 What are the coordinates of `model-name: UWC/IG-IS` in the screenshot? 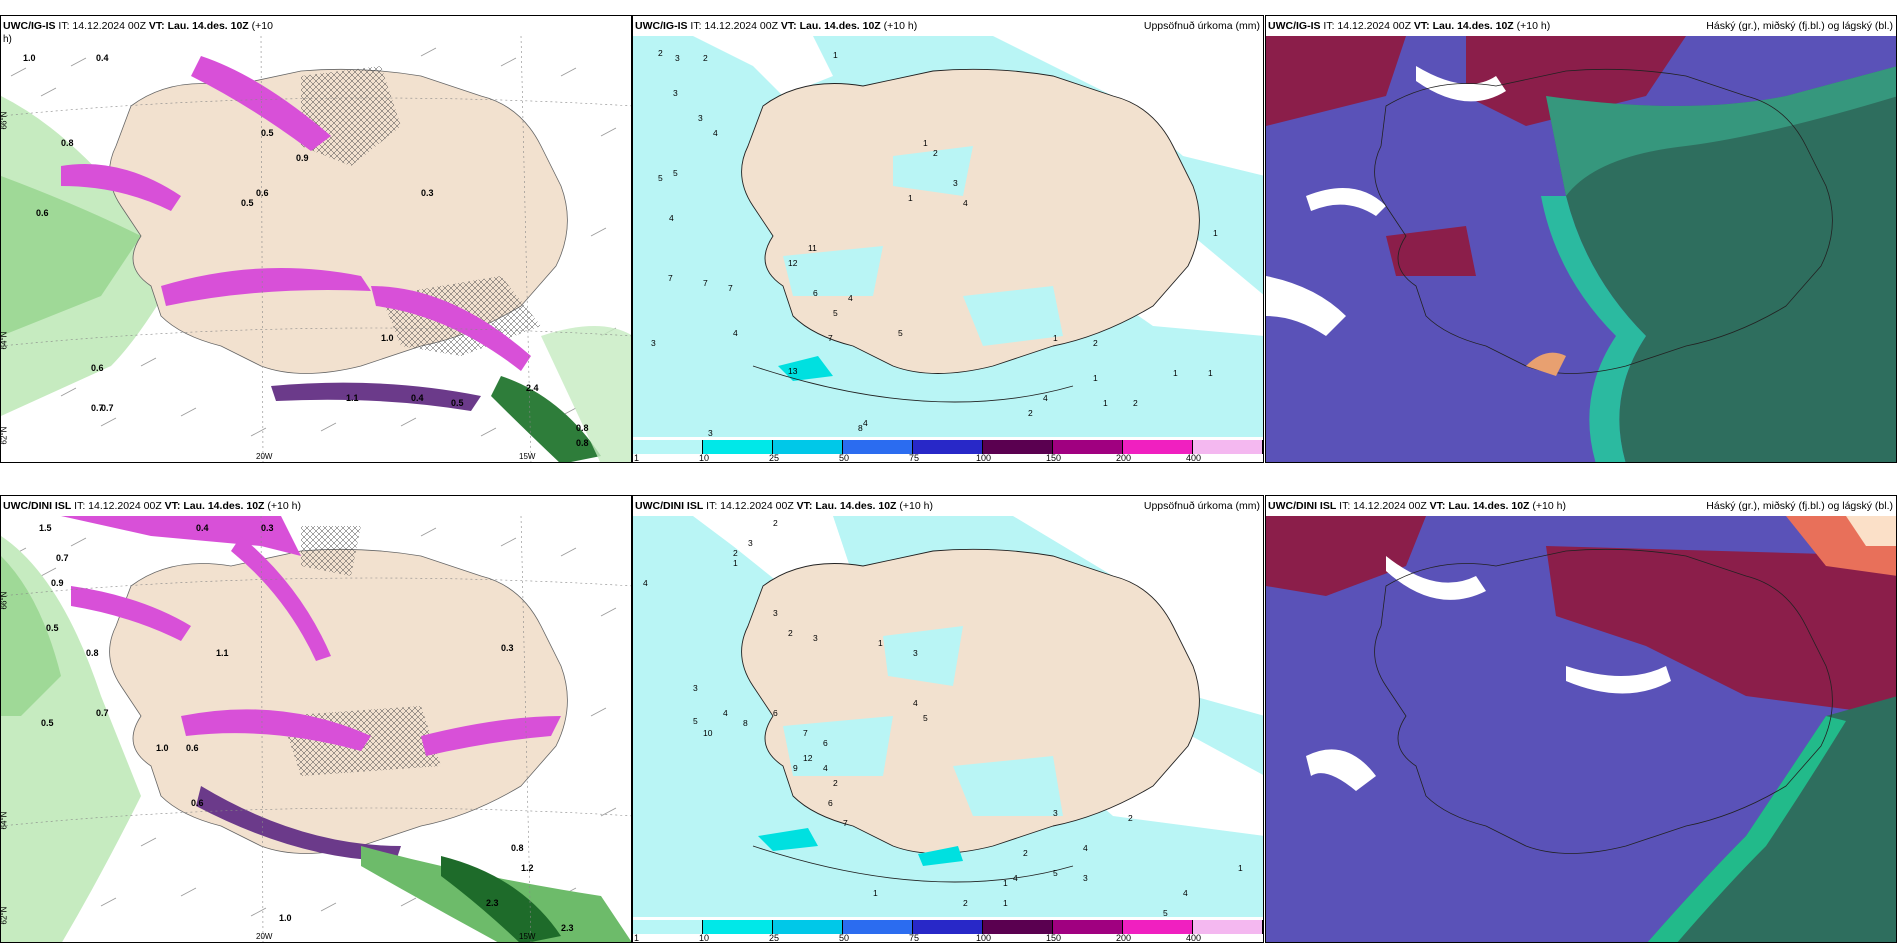 It's located at (1294, 26).